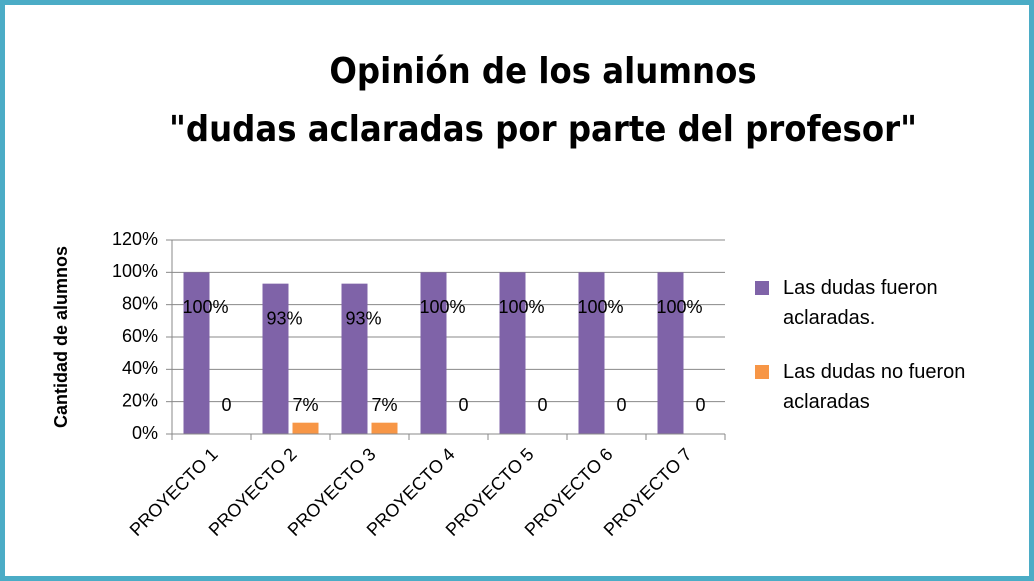 The width and height of the screenshot is (1034, 581). What do you see at coordinates (140, 368) in the screenshot?
I see `y-tick-label: 40%` at bounding box center [140, 368].